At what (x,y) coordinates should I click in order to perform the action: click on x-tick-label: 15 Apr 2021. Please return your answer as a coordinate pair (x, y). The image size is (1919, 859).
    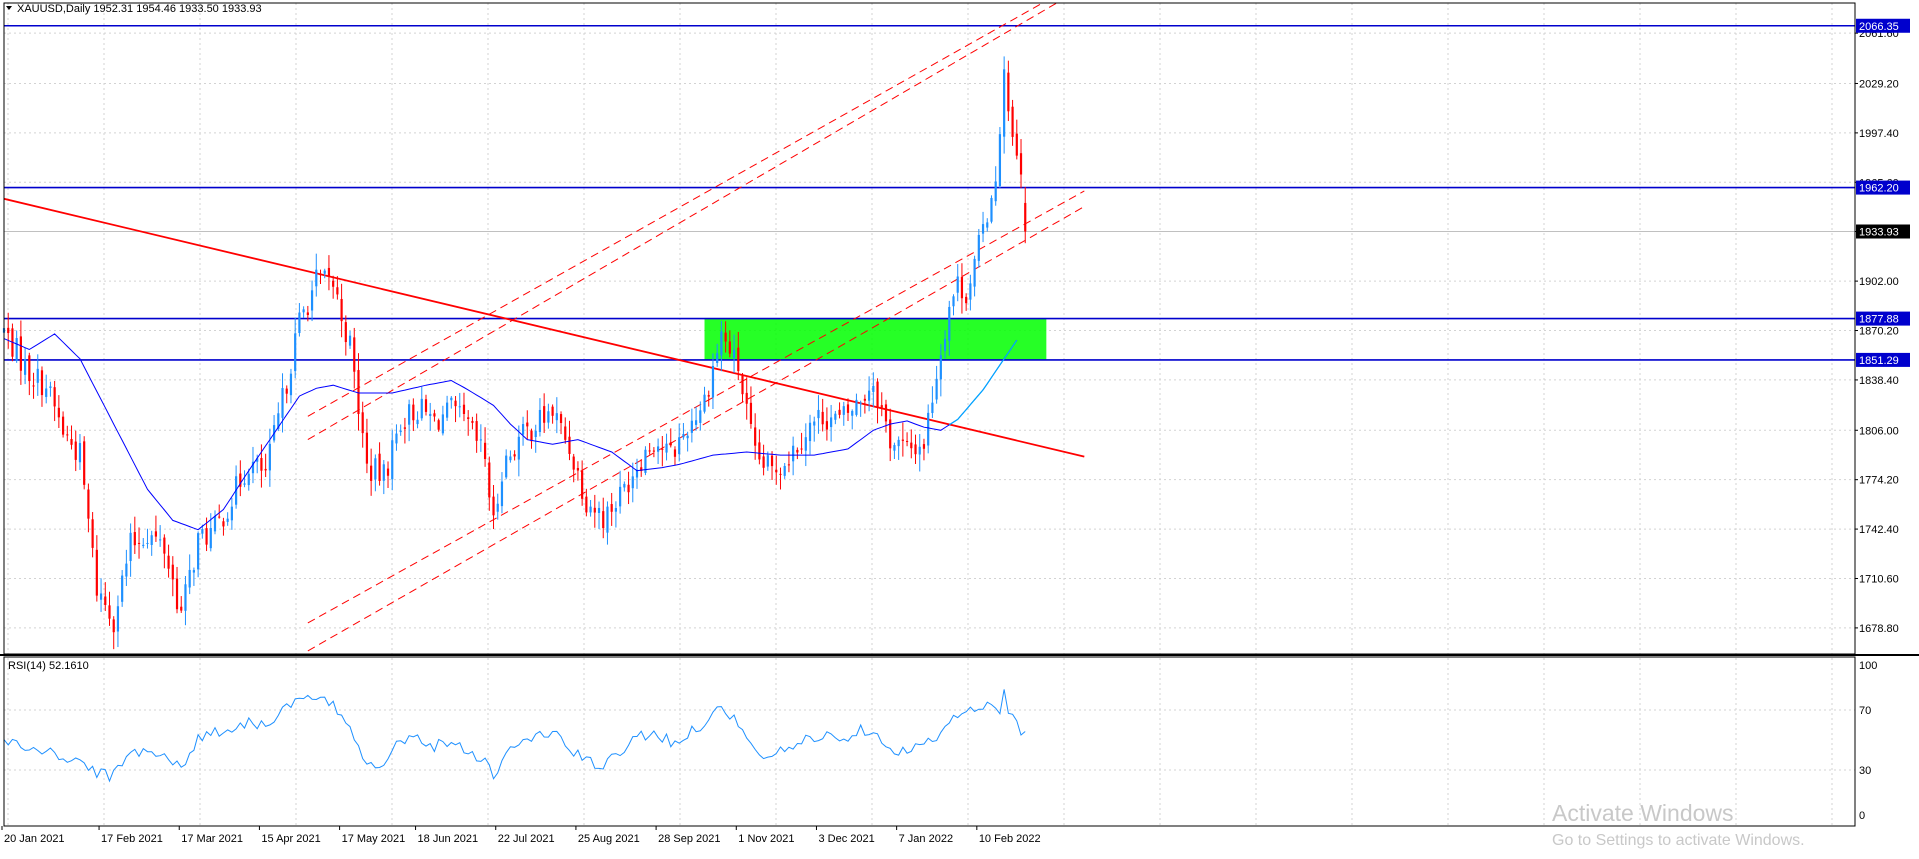
    Looking at the image, I should click on (290, 839).